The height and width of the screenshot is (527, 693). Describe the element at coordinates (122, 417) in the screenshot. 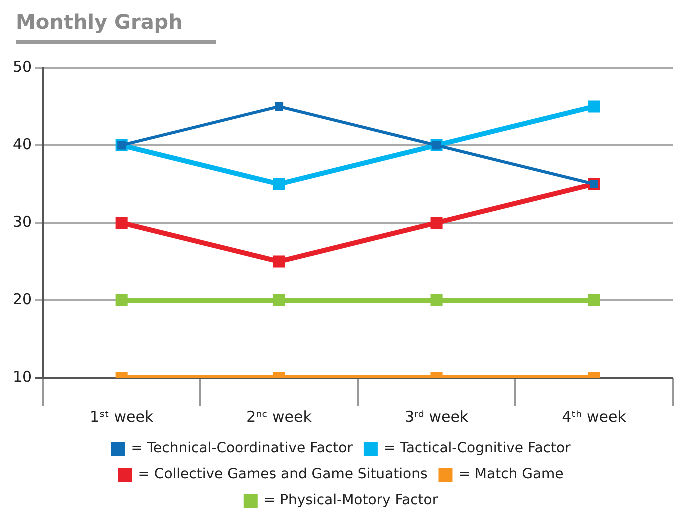

I see `x-tick-label: 1ˢᵗ week` at that location.